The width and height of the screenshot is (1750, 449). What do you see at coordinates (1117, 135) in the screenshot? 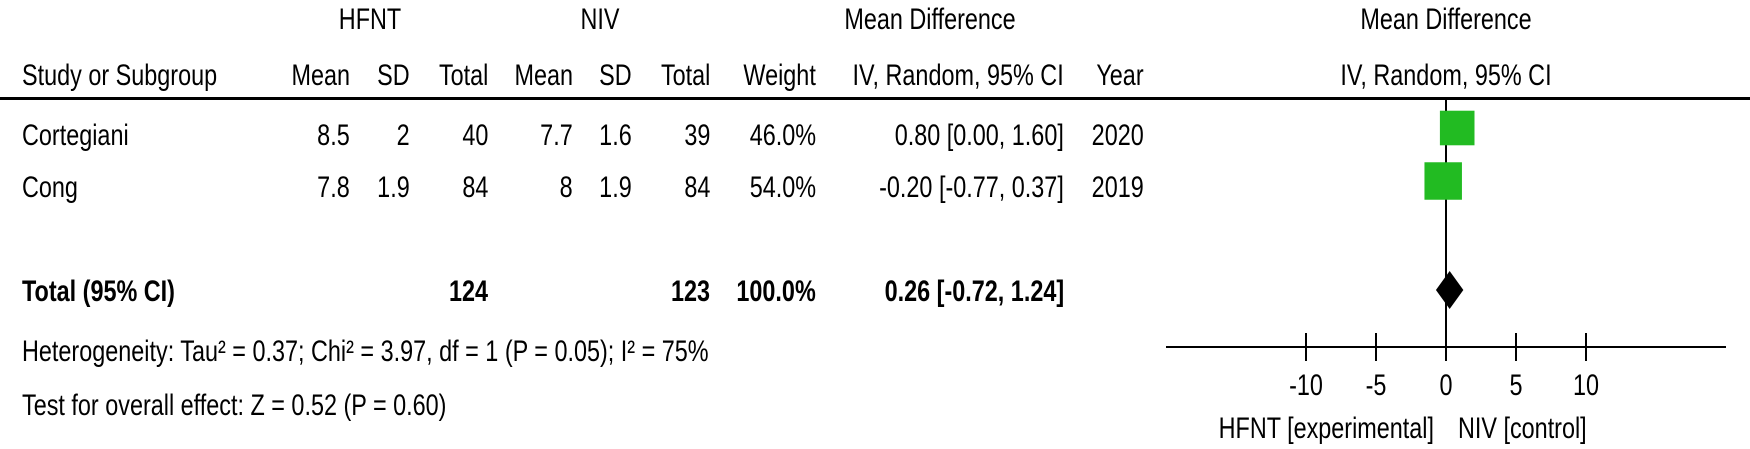
I see `row-year: 2020` at bounding box center [1117, 135].